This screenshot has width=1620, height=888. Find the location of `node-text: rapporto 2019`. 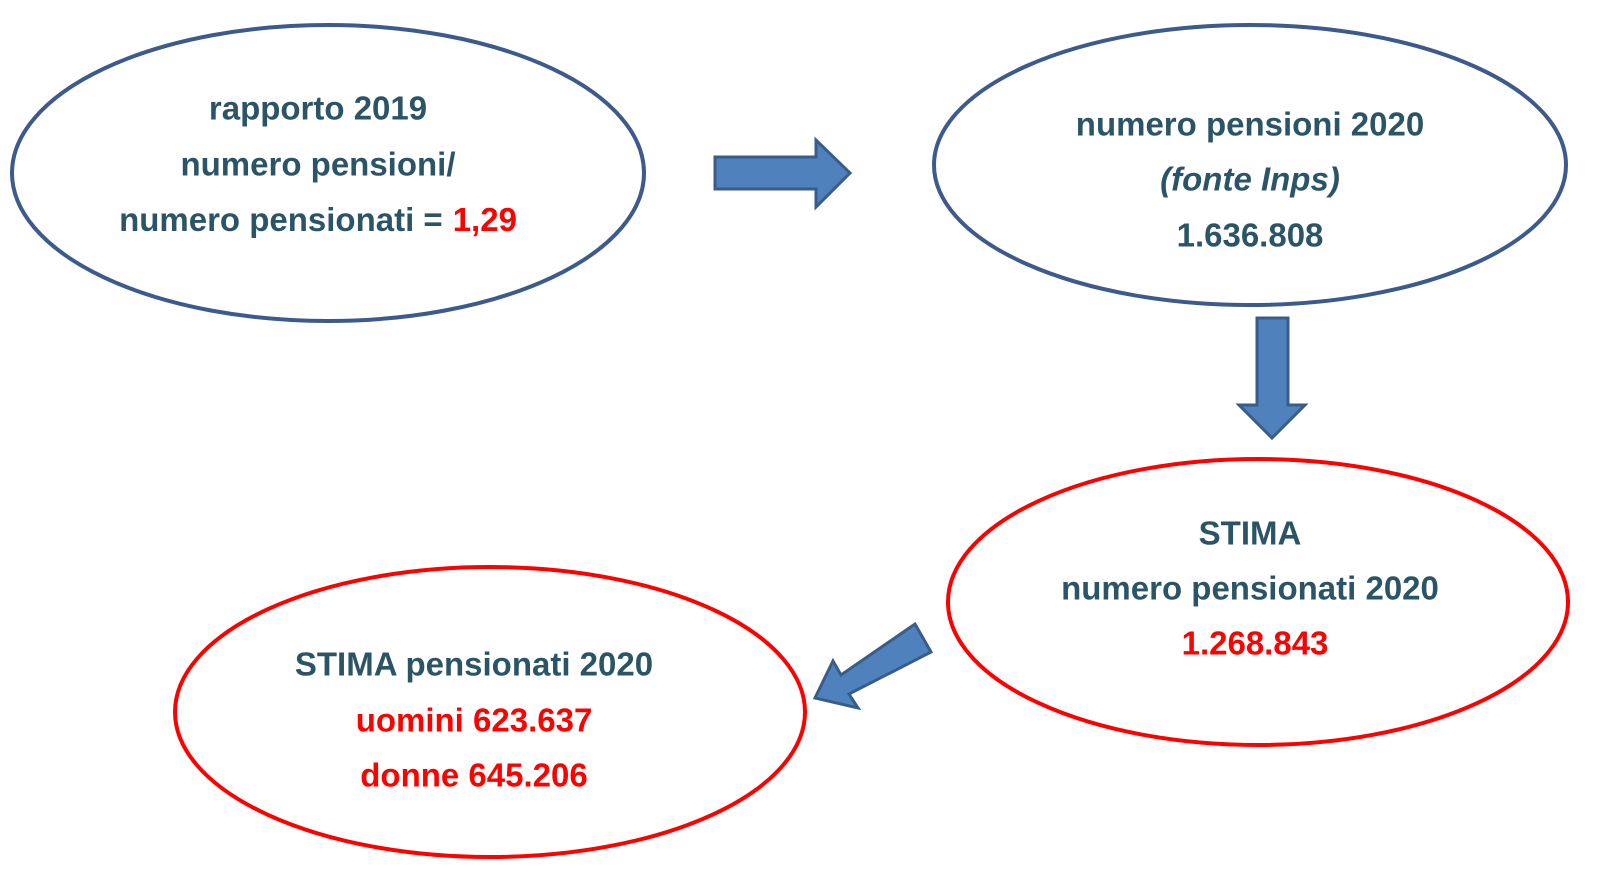

node-text: rapporto 2019 is located at coordinates (318, 108).